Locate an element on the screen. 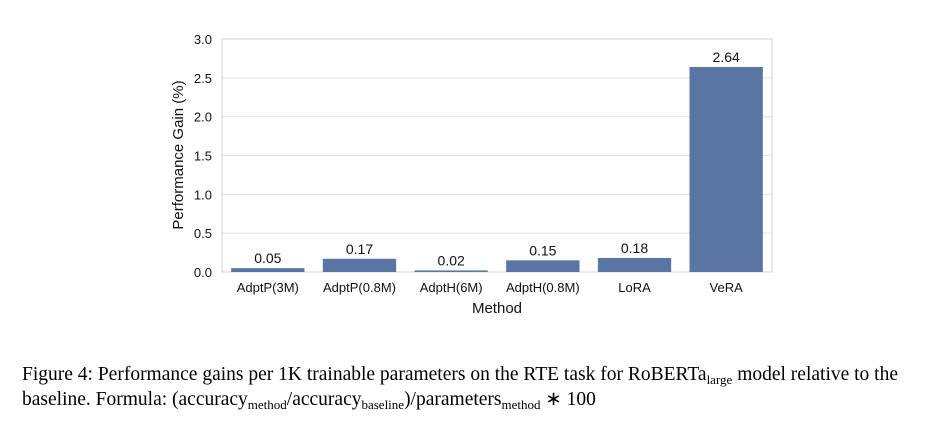 The width and height of the screenshot is (938, 424). x-tick-label: AdptP(3M) is located at coordinates (268, 287).